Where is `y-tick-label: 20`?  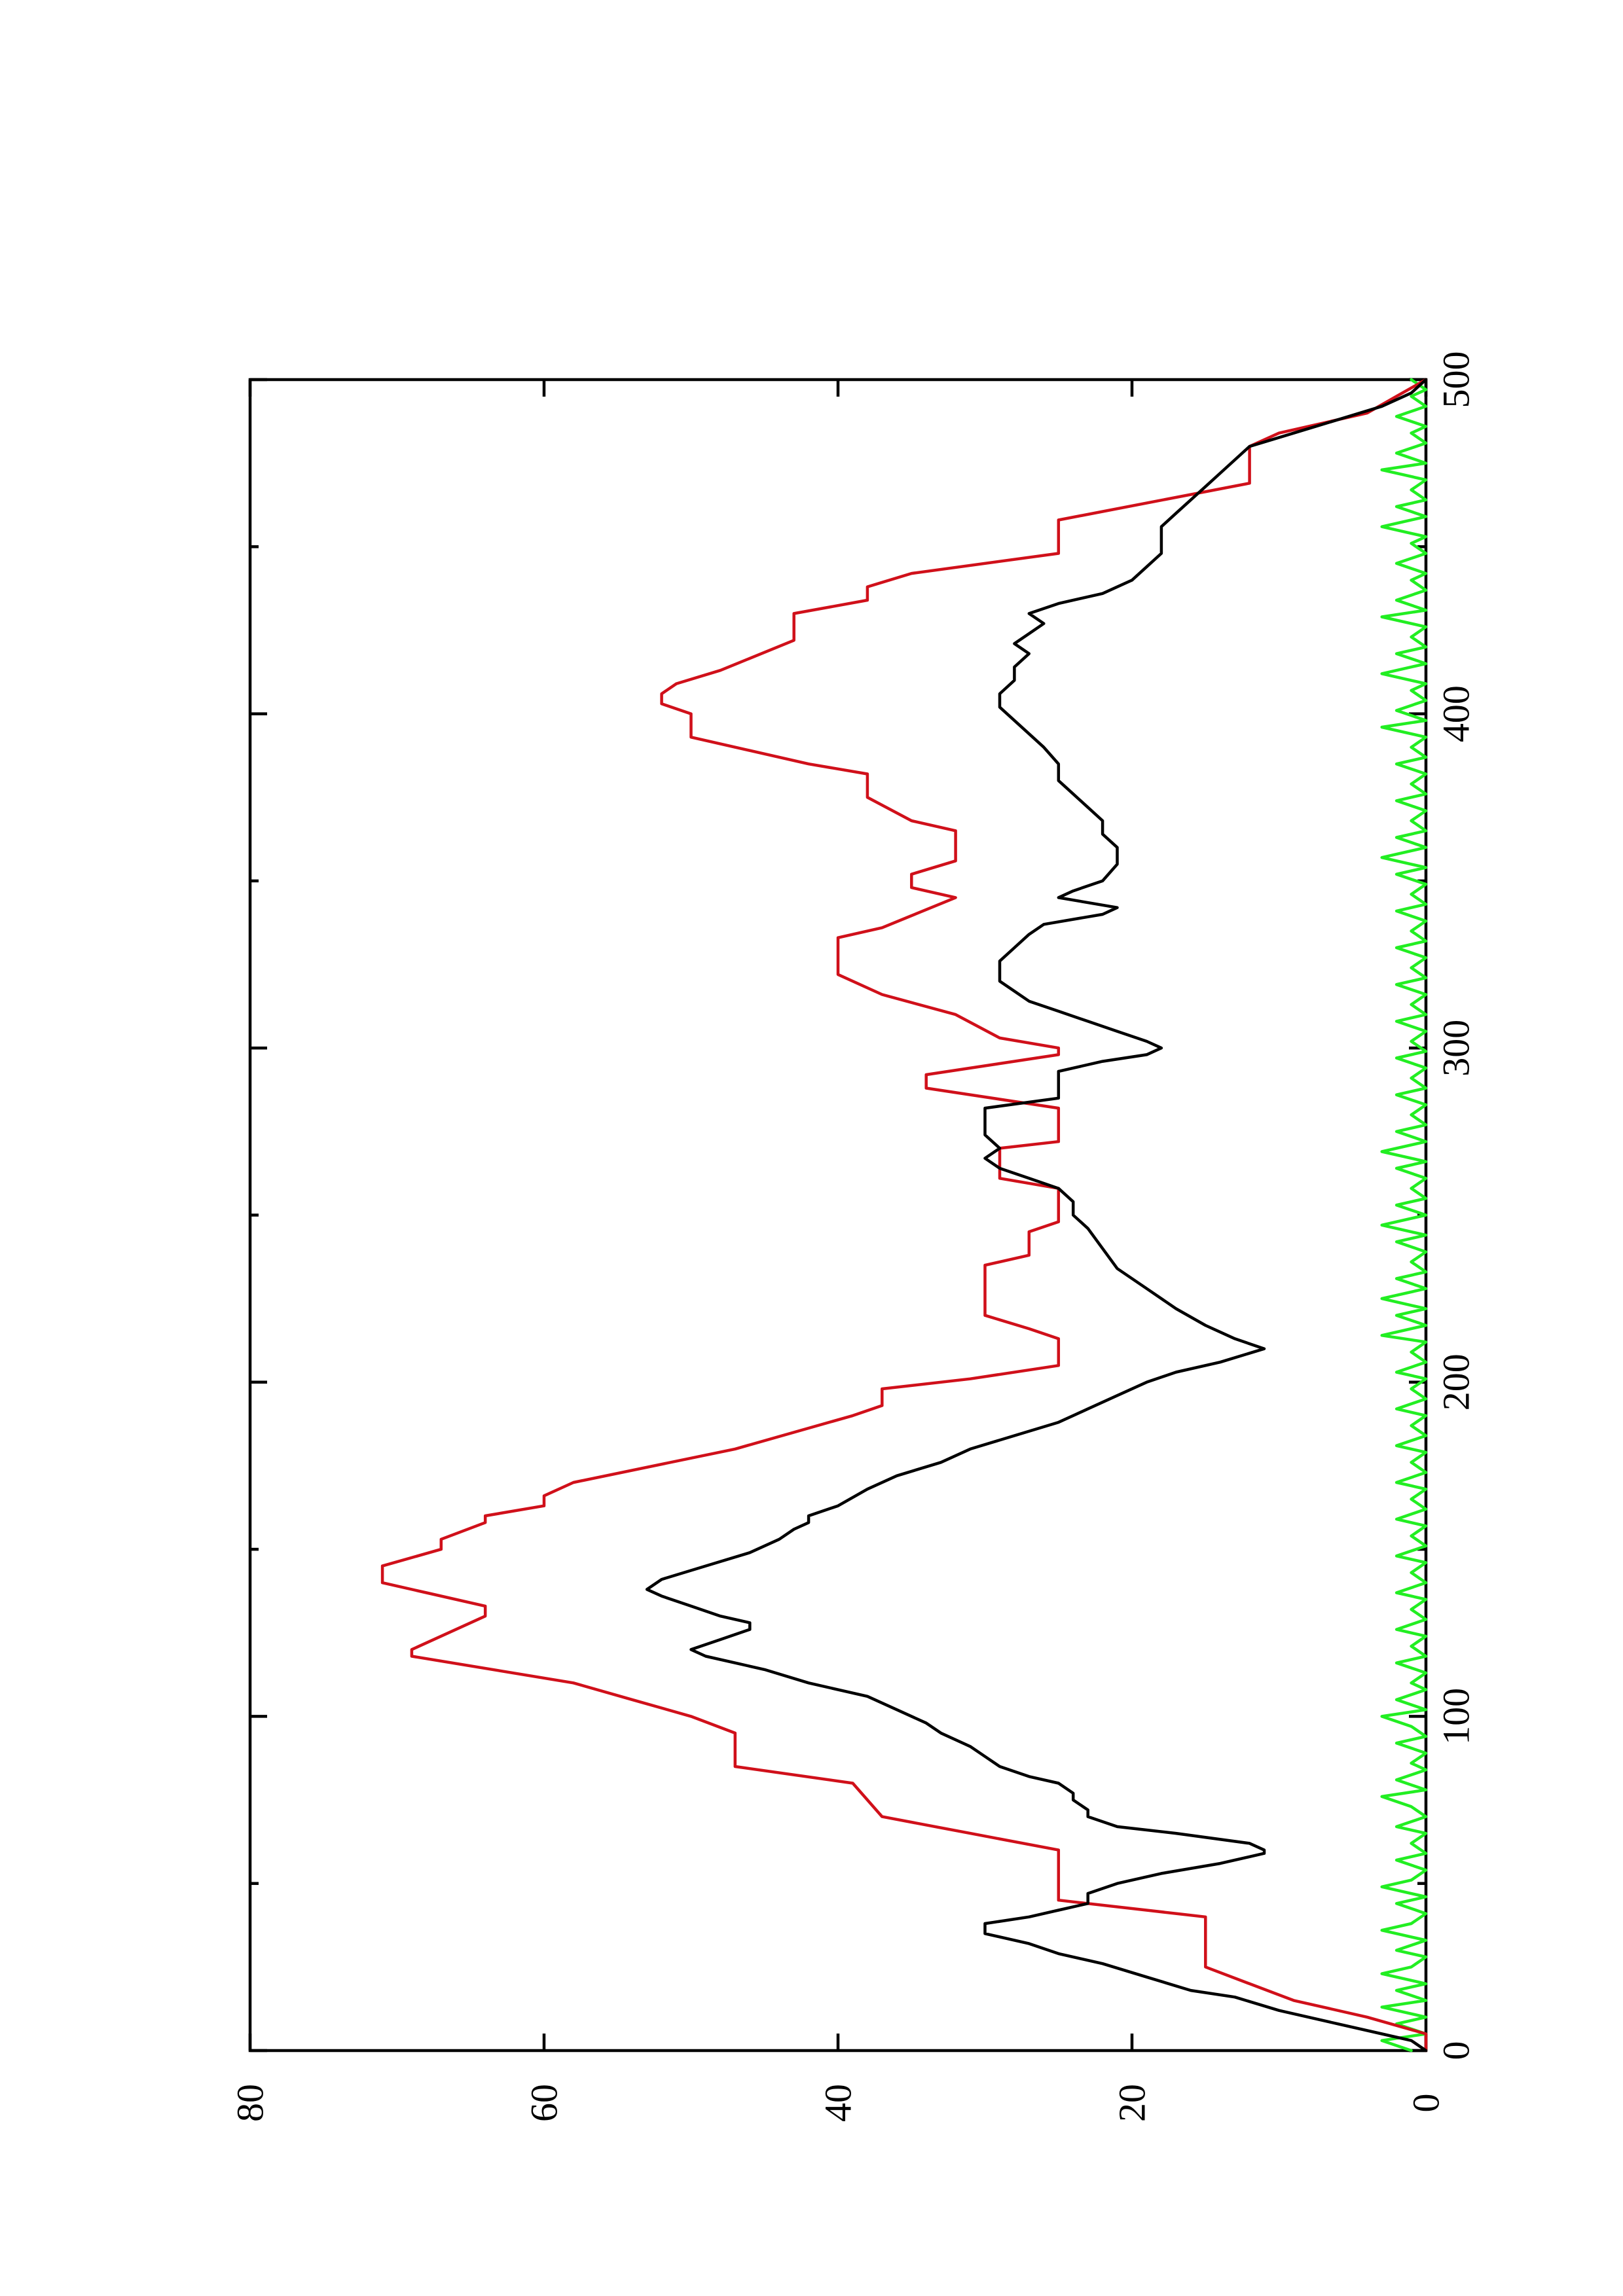
y-tick-label: 20 is located at coordinates (1132, 2103).